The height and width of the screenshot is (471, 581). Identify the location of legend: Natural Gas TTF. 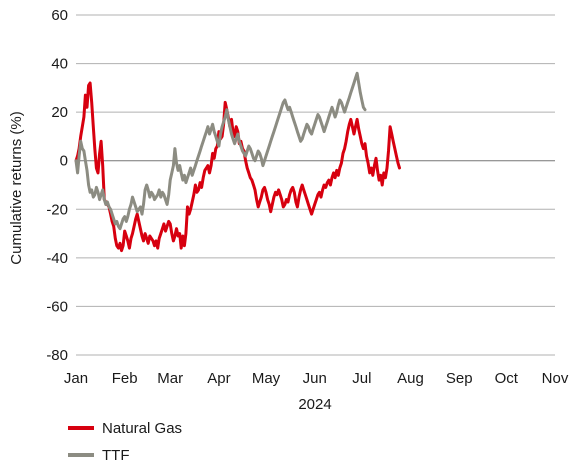
(125, 444).